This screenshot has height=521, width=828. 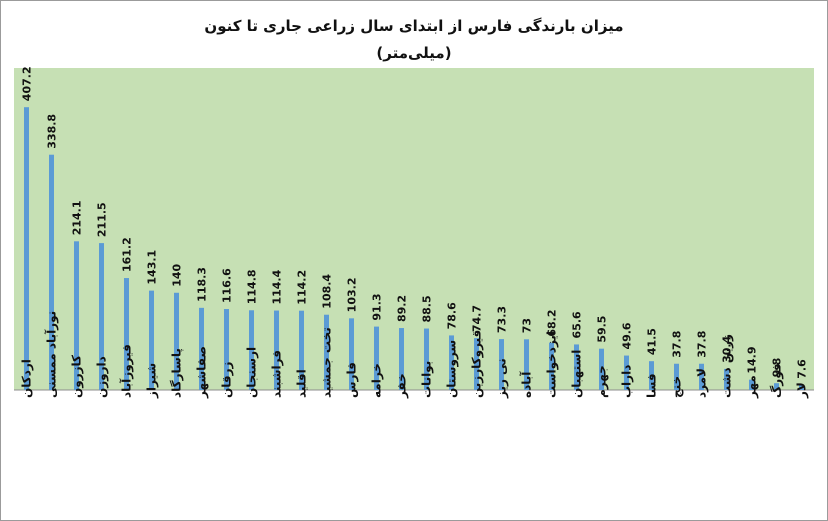 I want to click on data-label-31: 9.8, so click(x=777, y=368).